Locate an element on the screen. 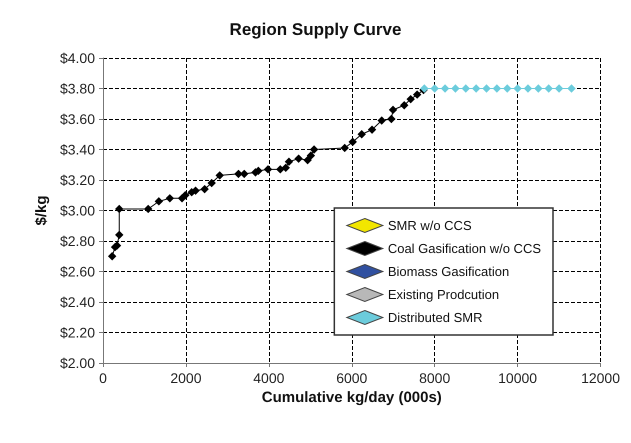  y-tick-label: $2.60 is located at coordinates (78, 272).